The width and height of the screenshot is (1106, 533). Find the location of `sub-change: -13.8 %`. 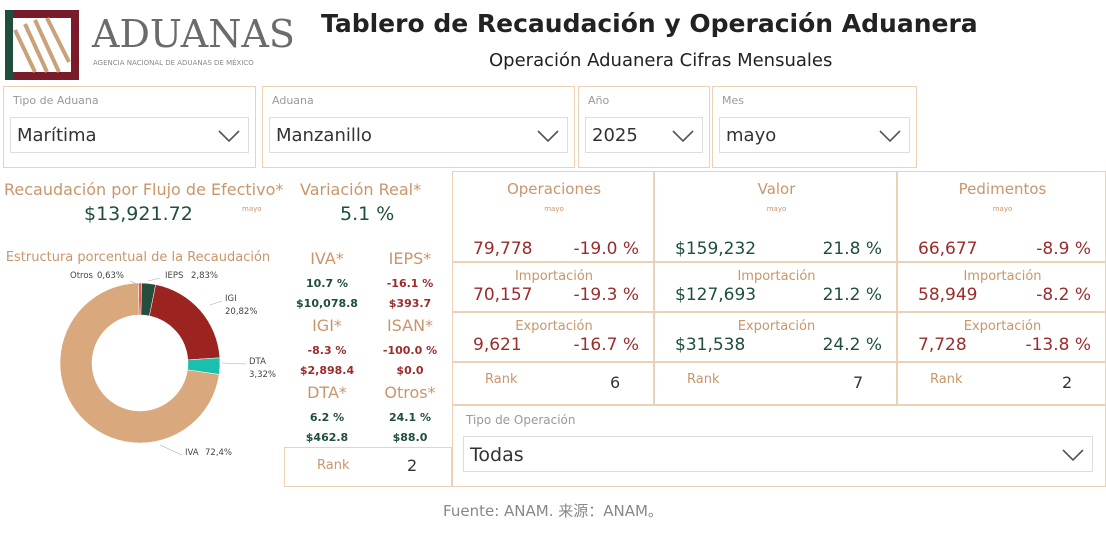

sub-change: -13.8 % is located at coordinates (1058, 345).